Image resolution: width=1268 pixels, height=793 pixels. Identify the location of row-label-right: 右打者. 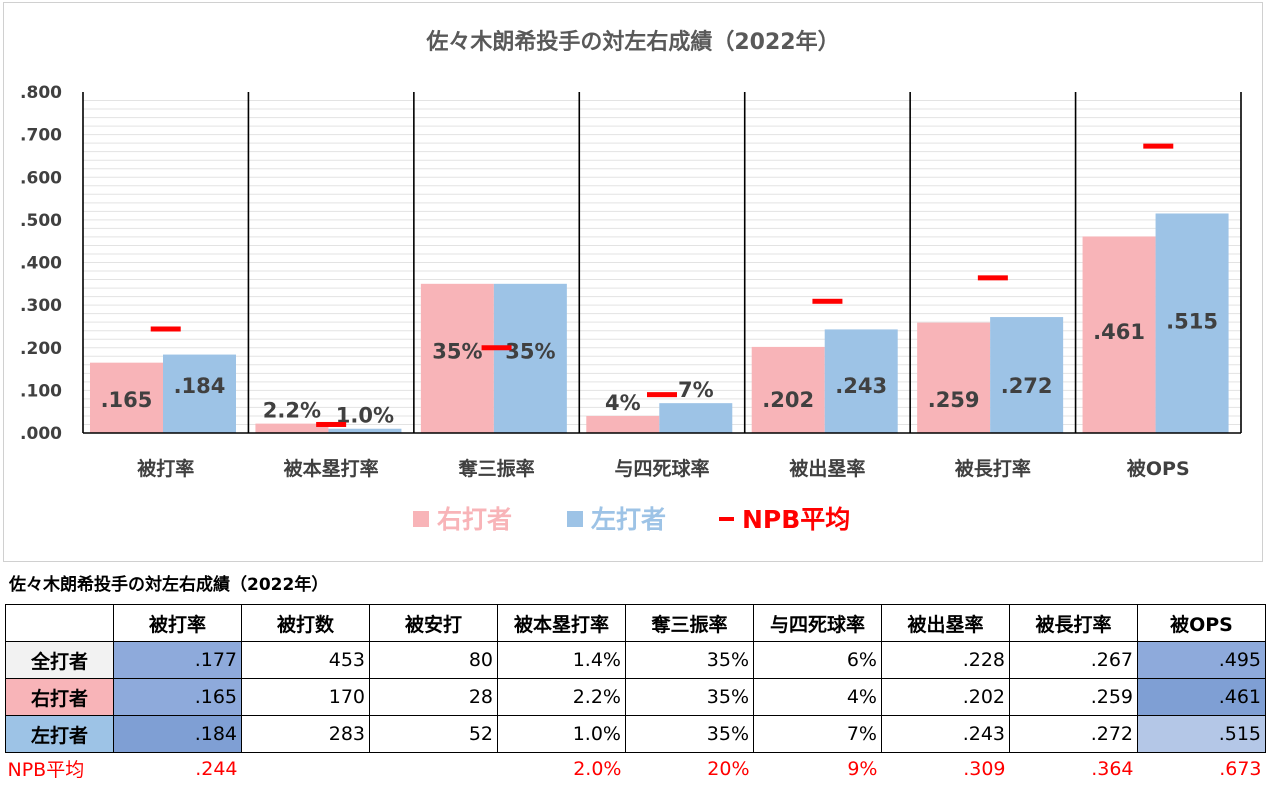
(59, 697).